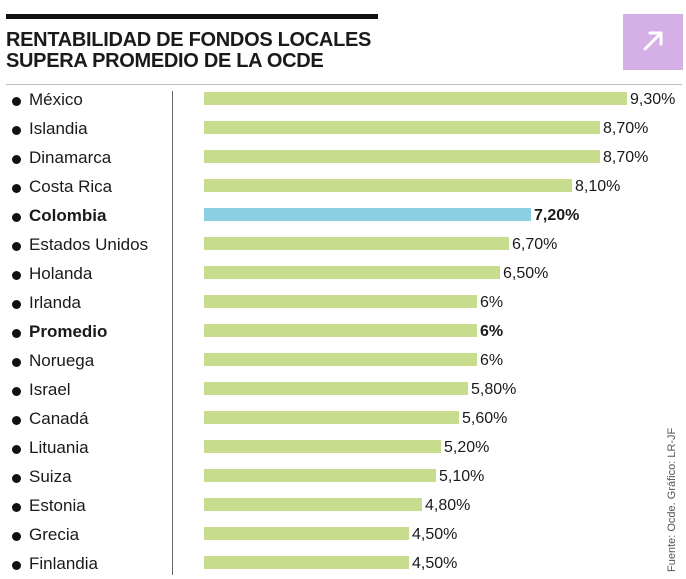  What do you see at coordinates (526, 273) in the screenshot?
I see `value-label: 6,50%` at bounding box center [526, 273].